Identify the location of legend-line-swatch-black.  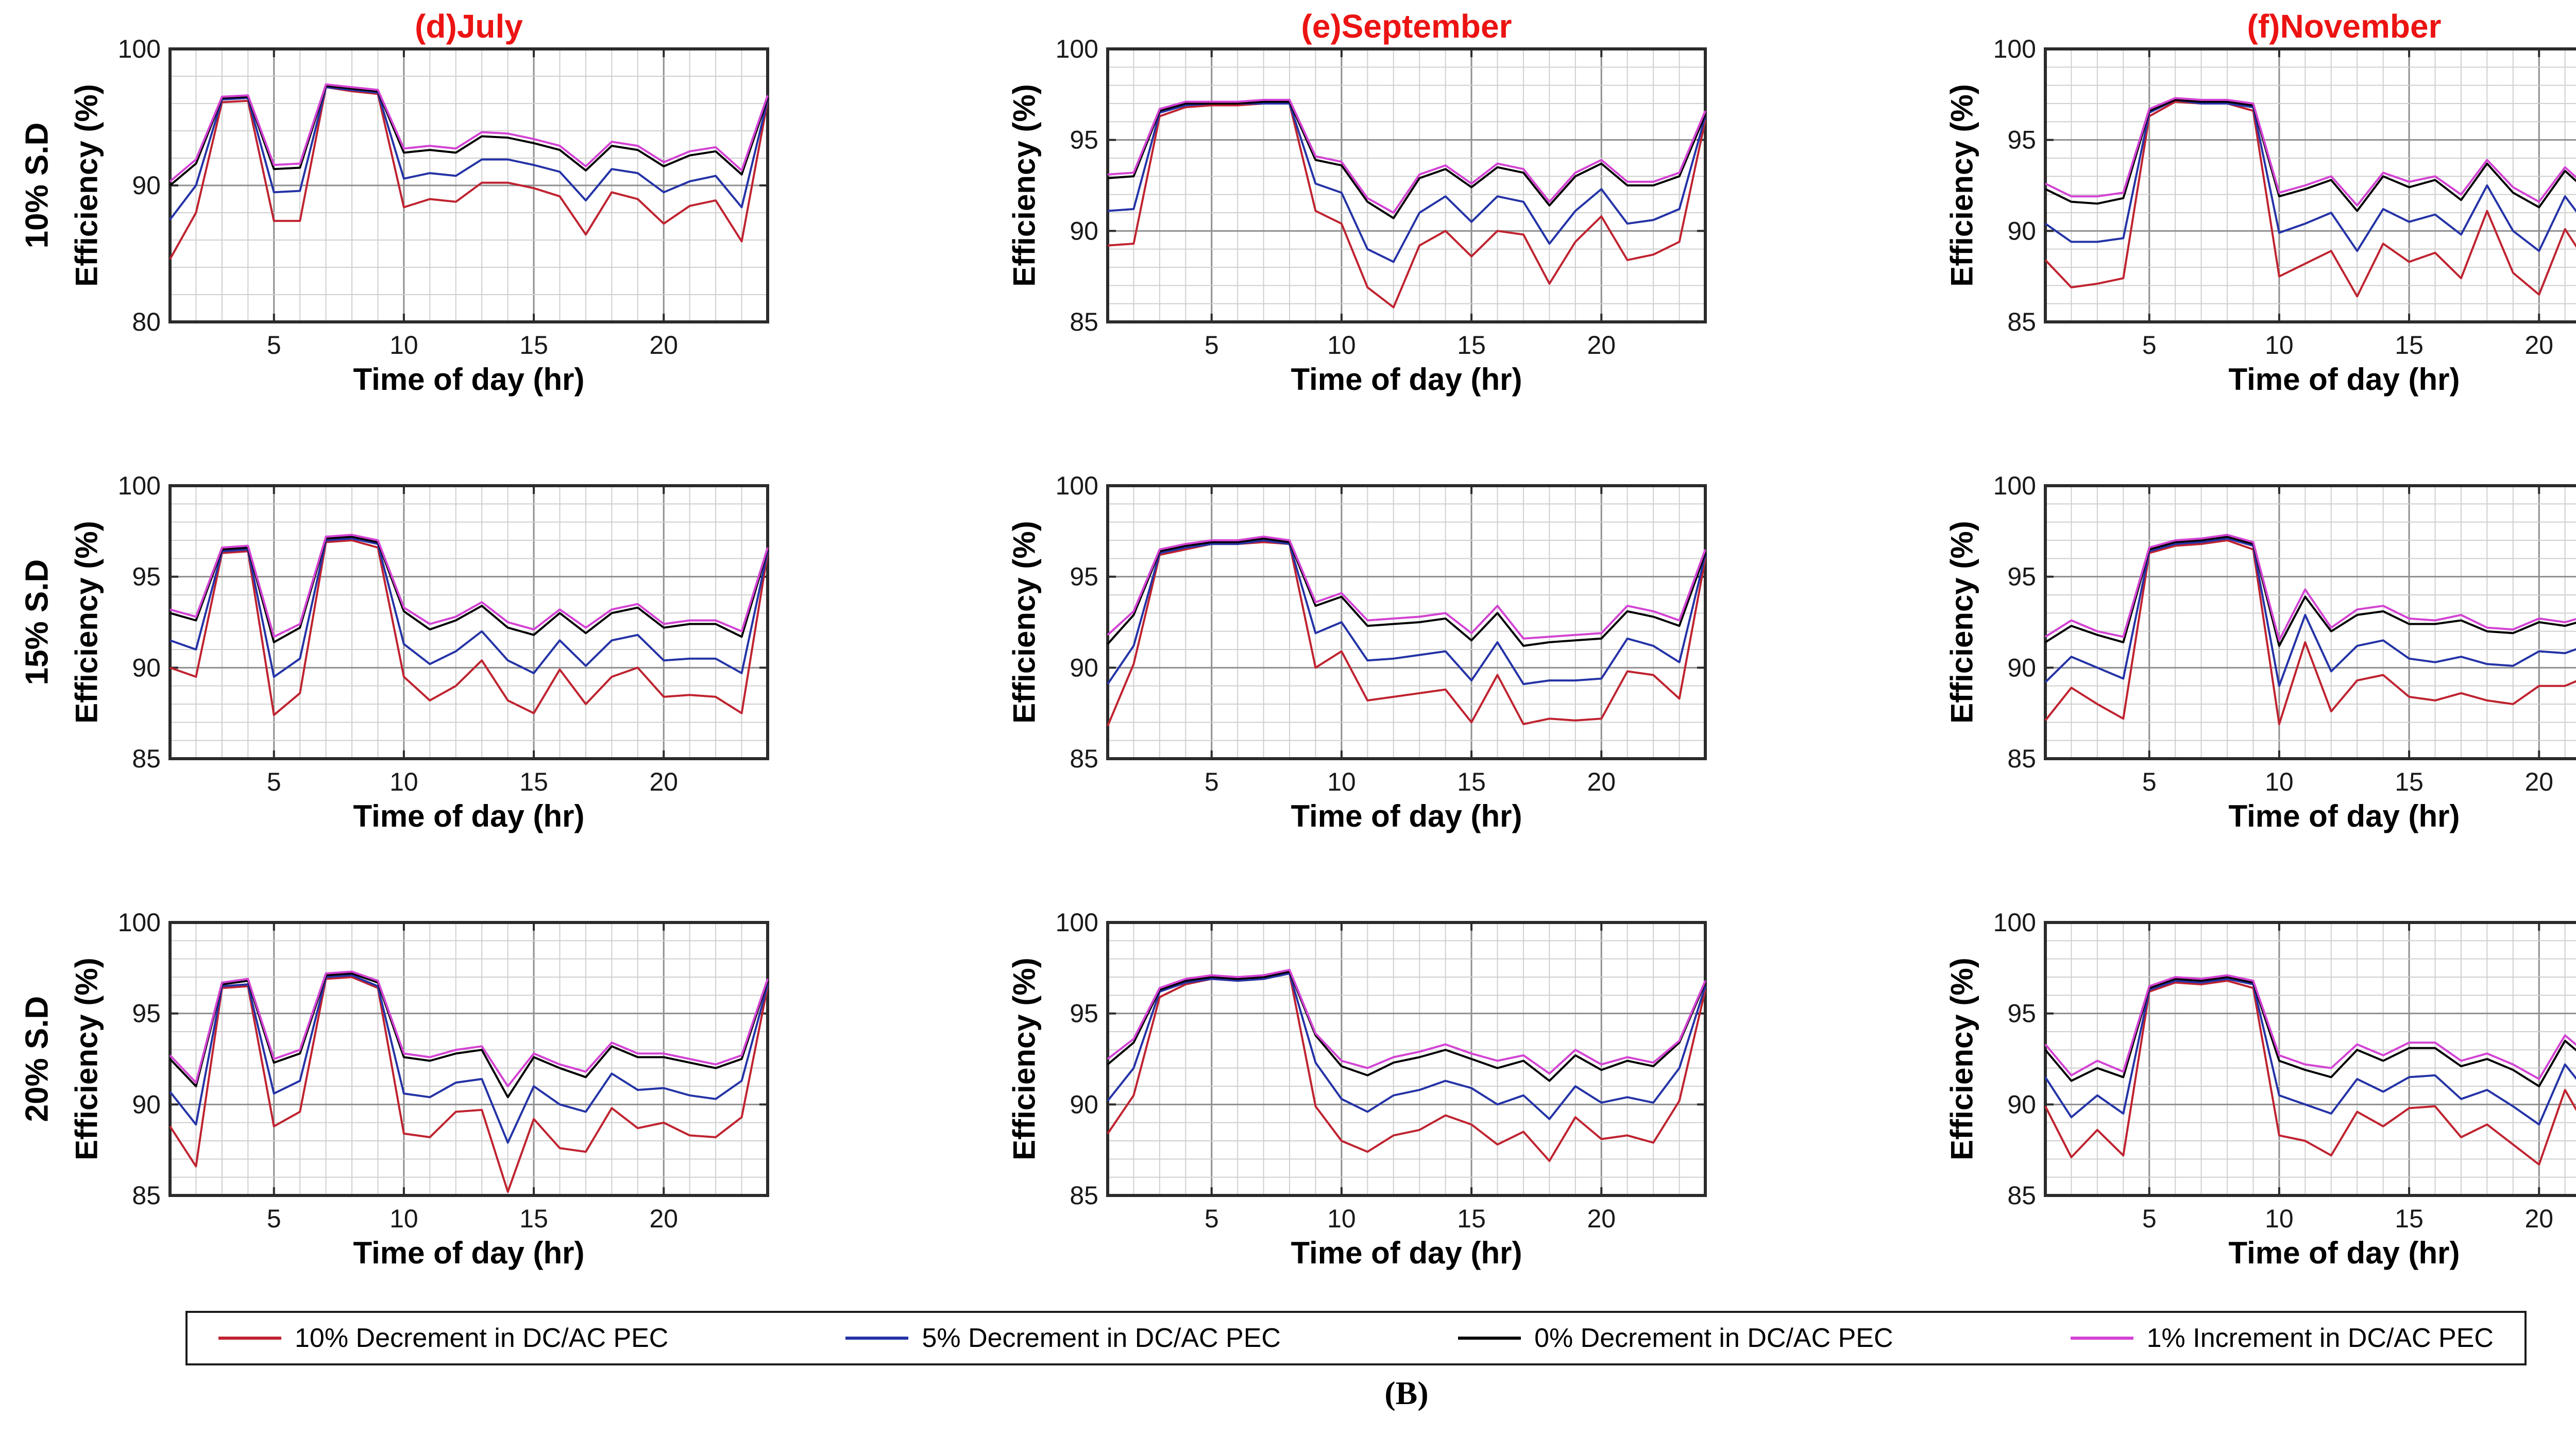
(1489, 1338).